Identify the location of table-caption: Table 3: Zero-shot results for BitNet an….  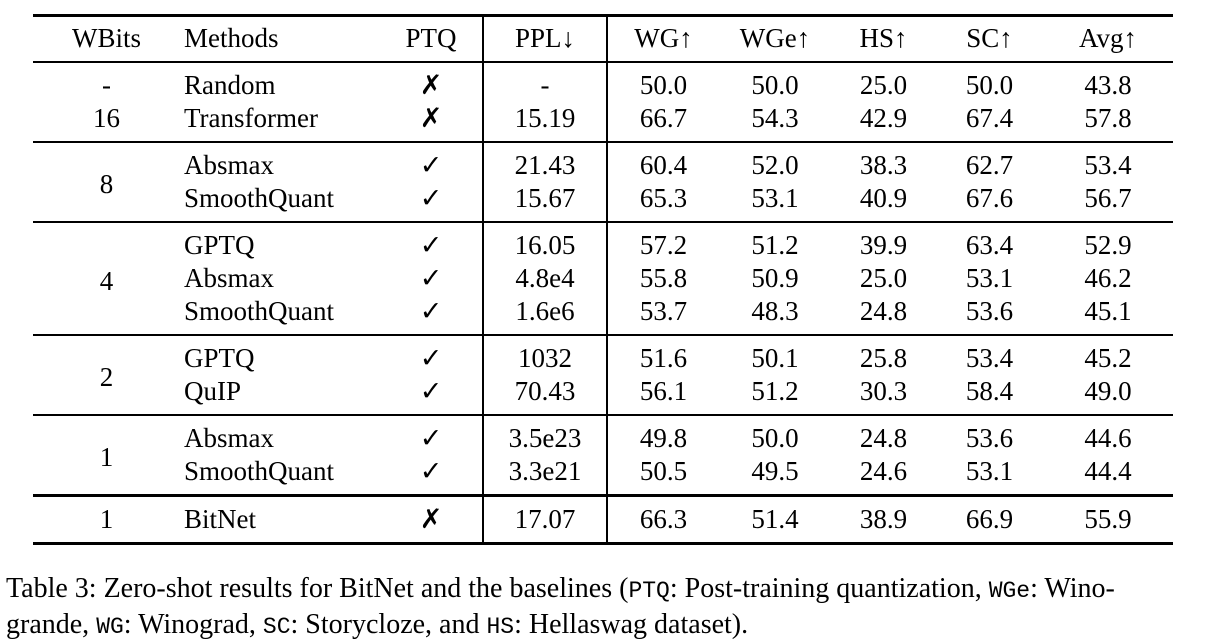
(606, 607).